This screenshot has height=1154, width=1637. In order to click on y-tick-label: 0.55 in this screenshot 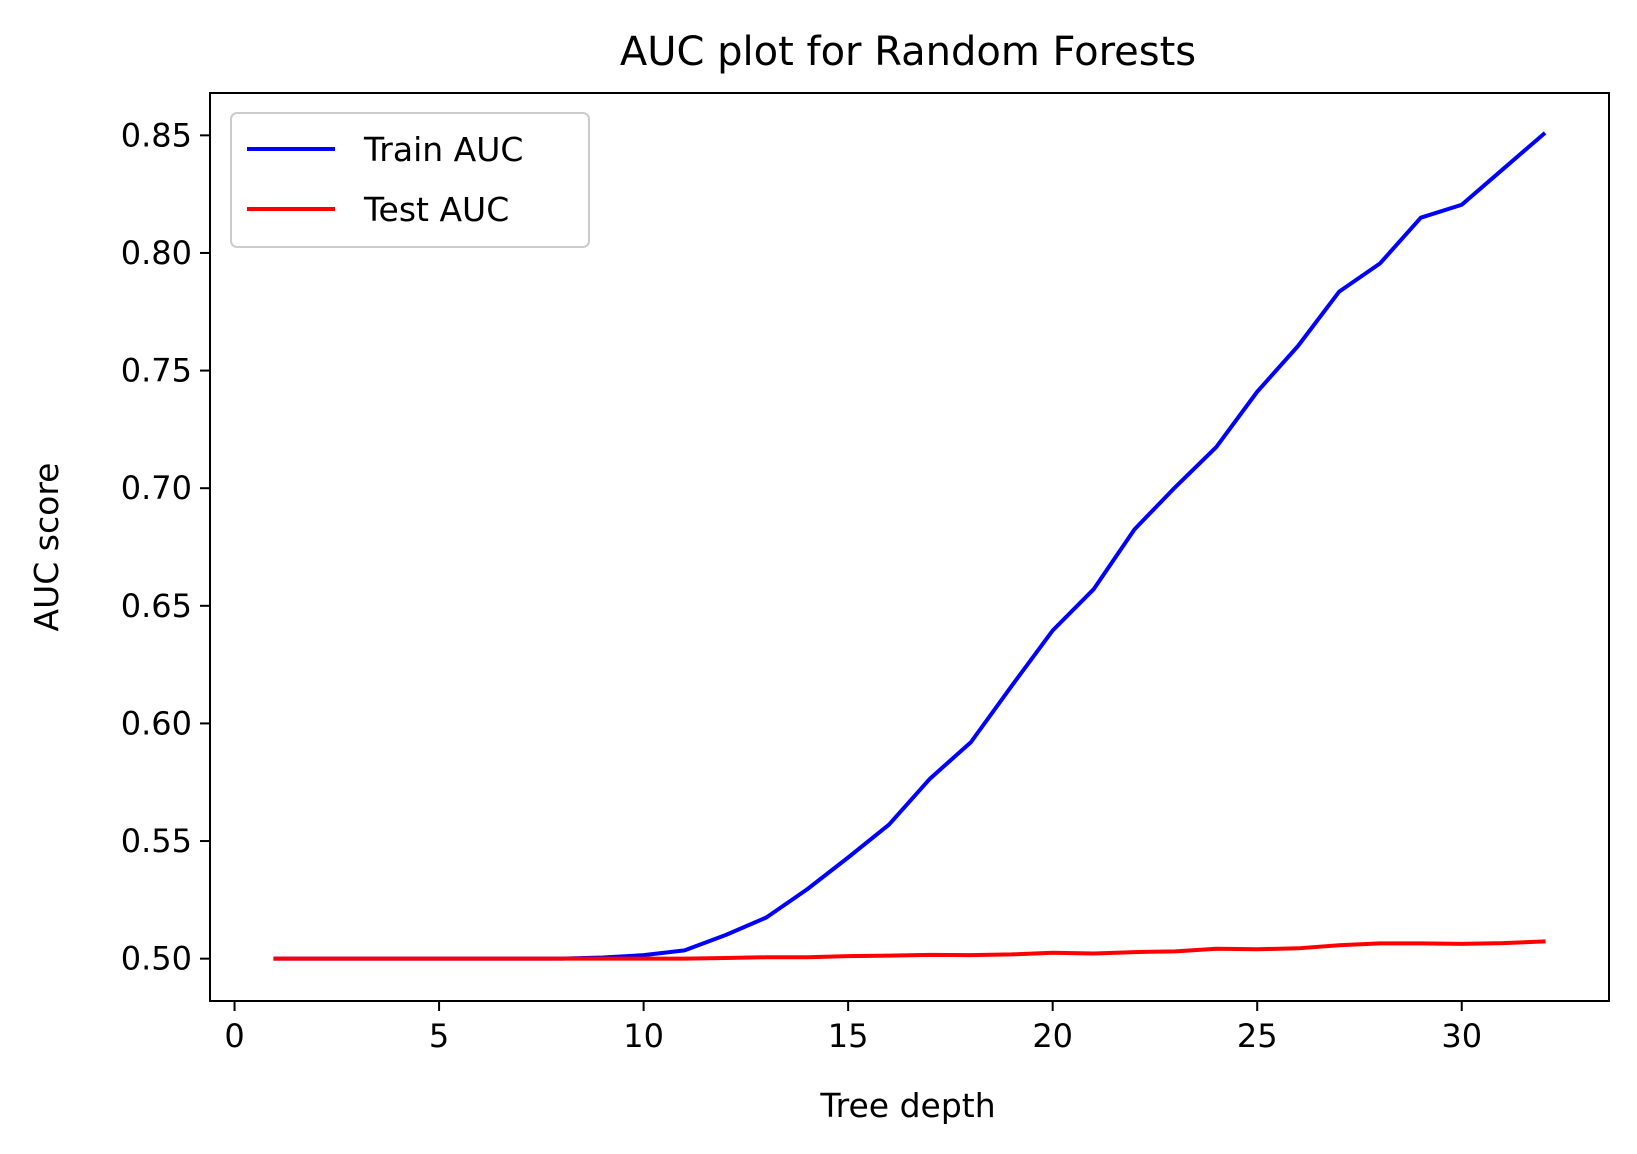, I will do `click(156, 841)`.